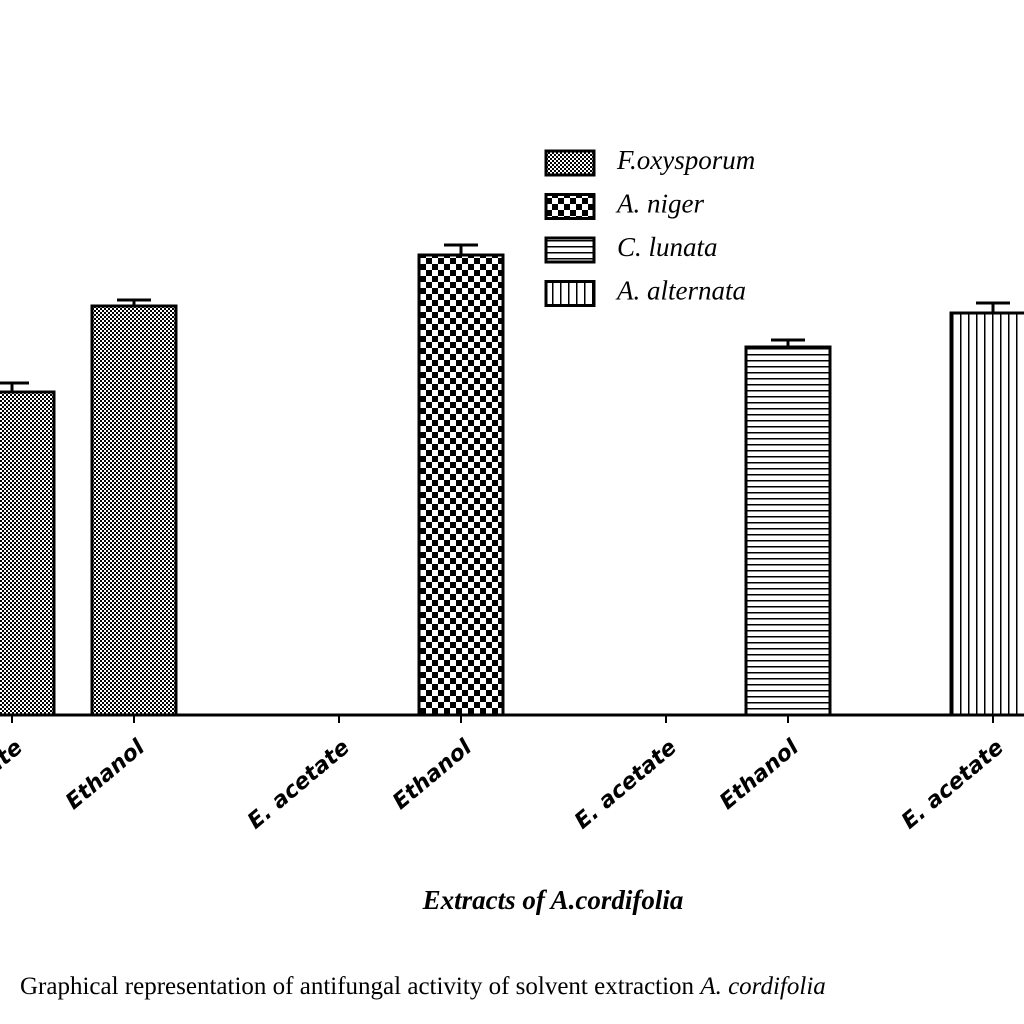  Describe the element at coordinates (659, 204) in the screenshot. I see `legend-label: A. niger` at that location.